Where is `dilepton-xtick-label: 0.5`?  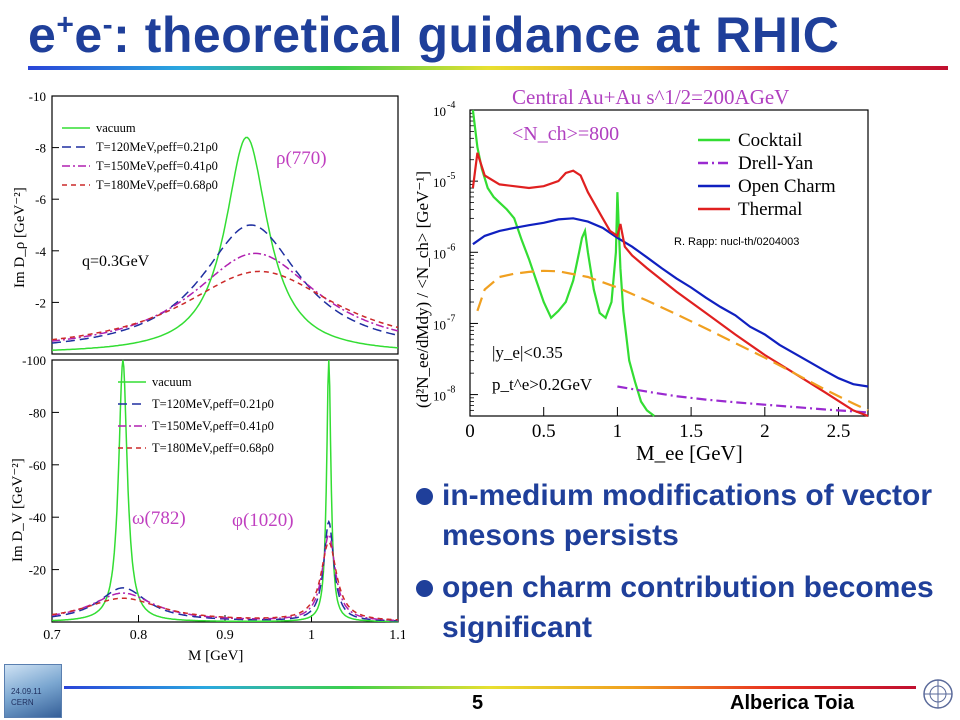 dilepton-xtick-label: 0.5 is located at coordinates (544, 431).